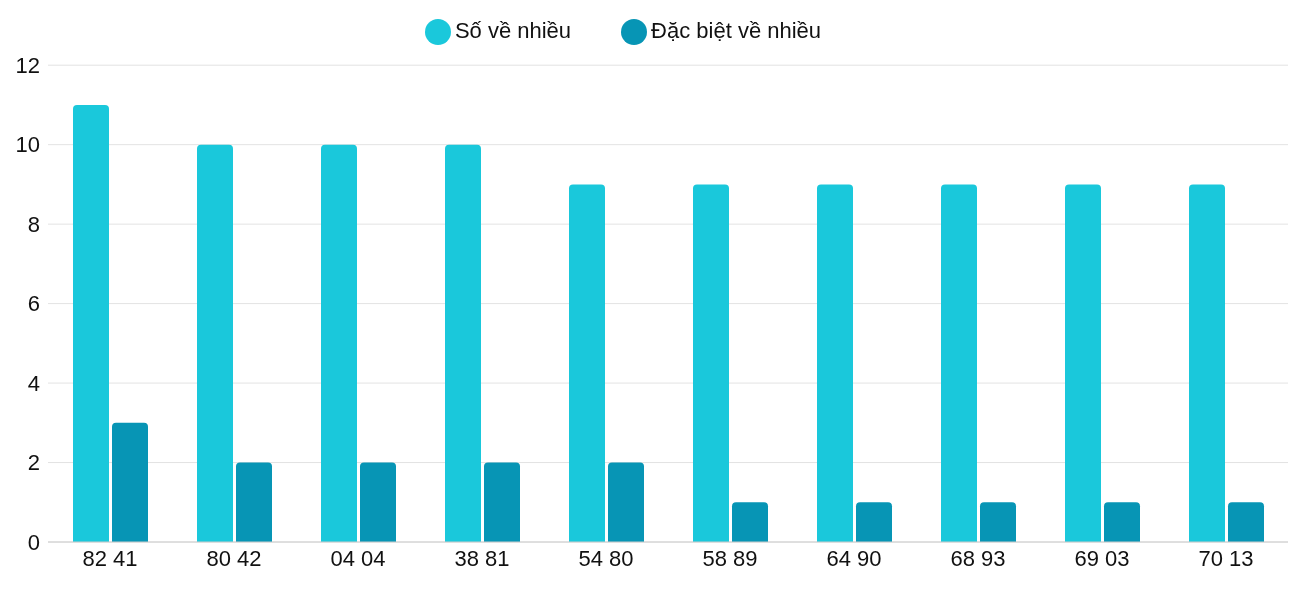 The width and height of the screenshot is (1300, 600). What do you see at coordinates (736, 30) in the screenshot?
I see `legend-label: Đặc biệt về nhiều` at bounding box center [736, 30].